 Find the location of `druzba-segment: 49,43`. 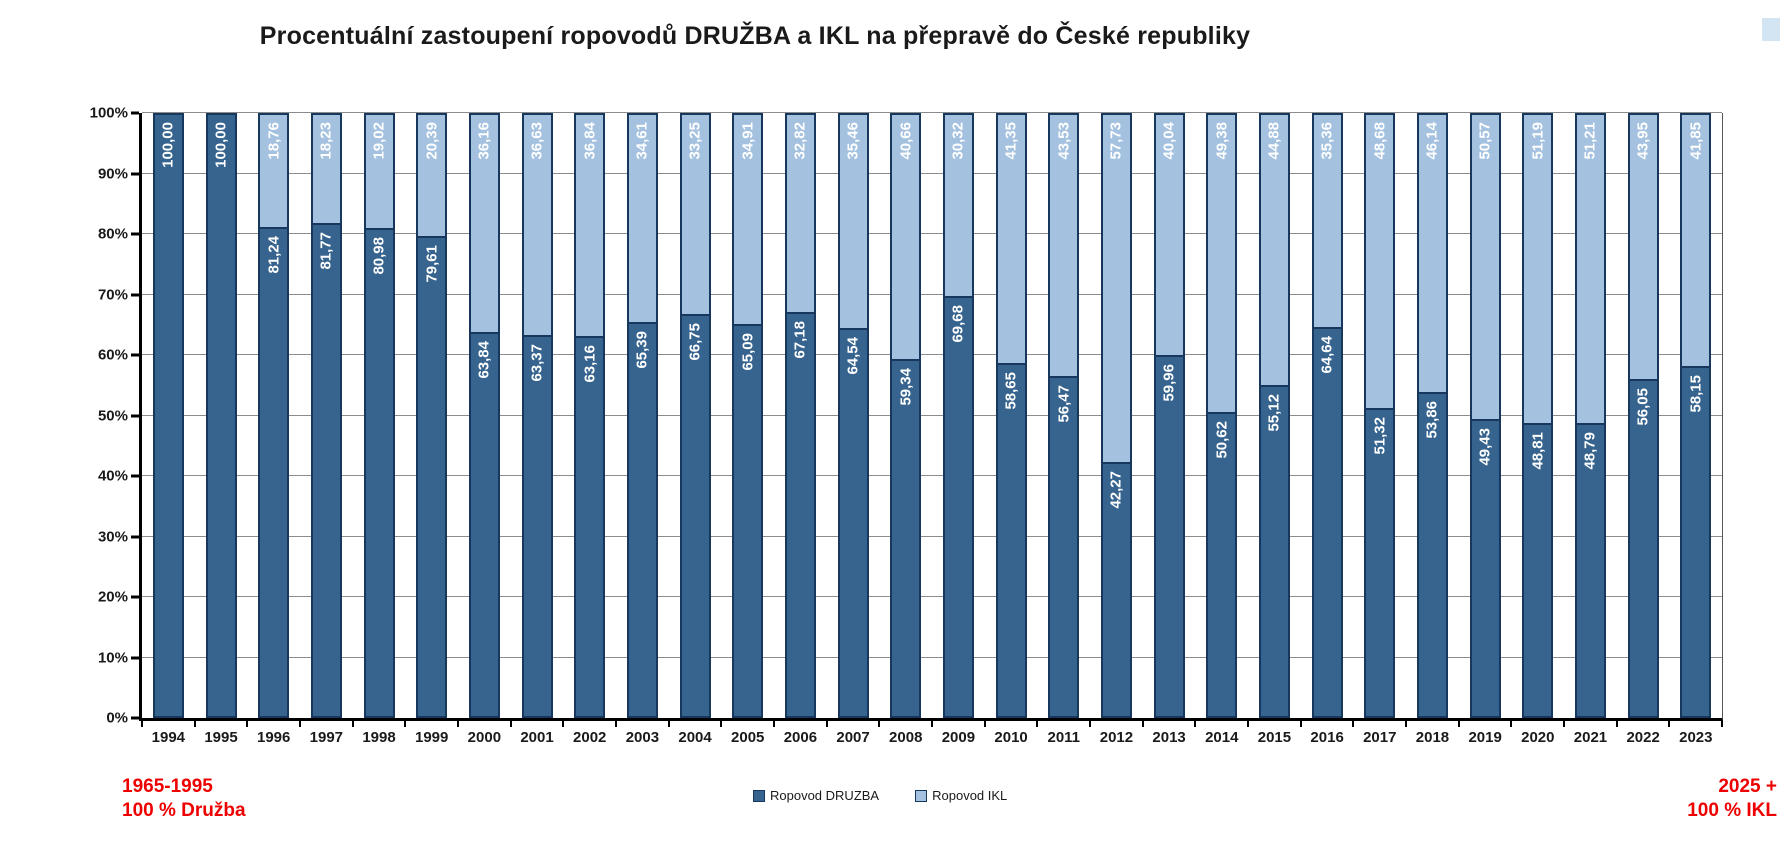

druzba-segment: 49,43 is located at coordinates (1485, 568).